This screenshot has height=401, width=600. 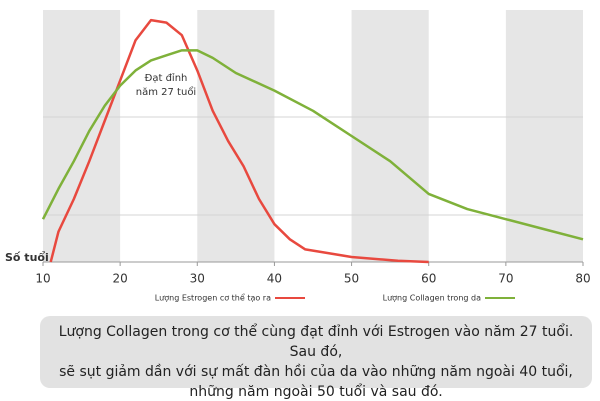 I want to click on caption-line: những năm ngoài 50 tuổi và sau đó., so click(x=316, y=392).